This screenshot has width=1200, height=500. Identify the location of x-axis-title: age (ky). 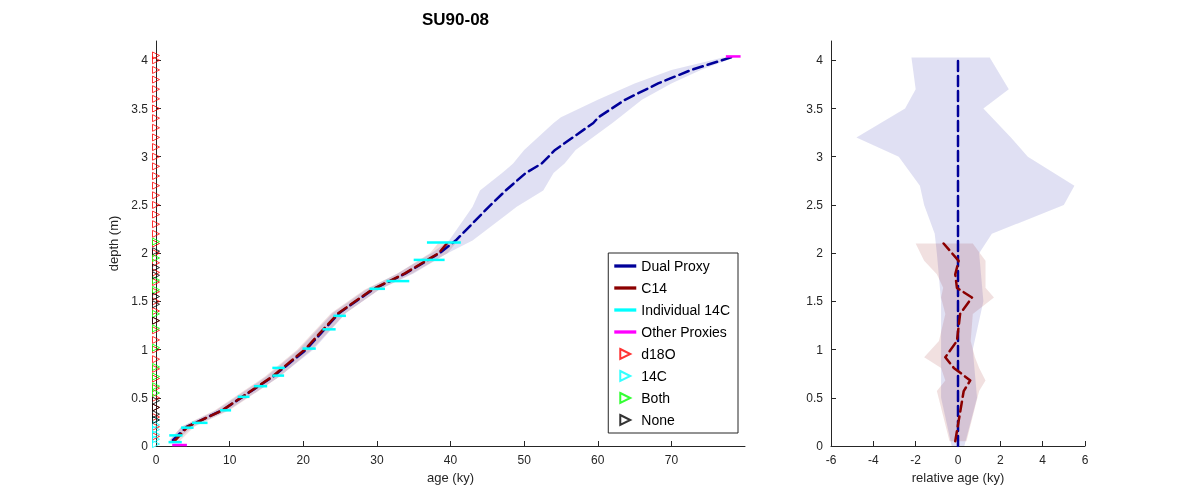
(450, 477).